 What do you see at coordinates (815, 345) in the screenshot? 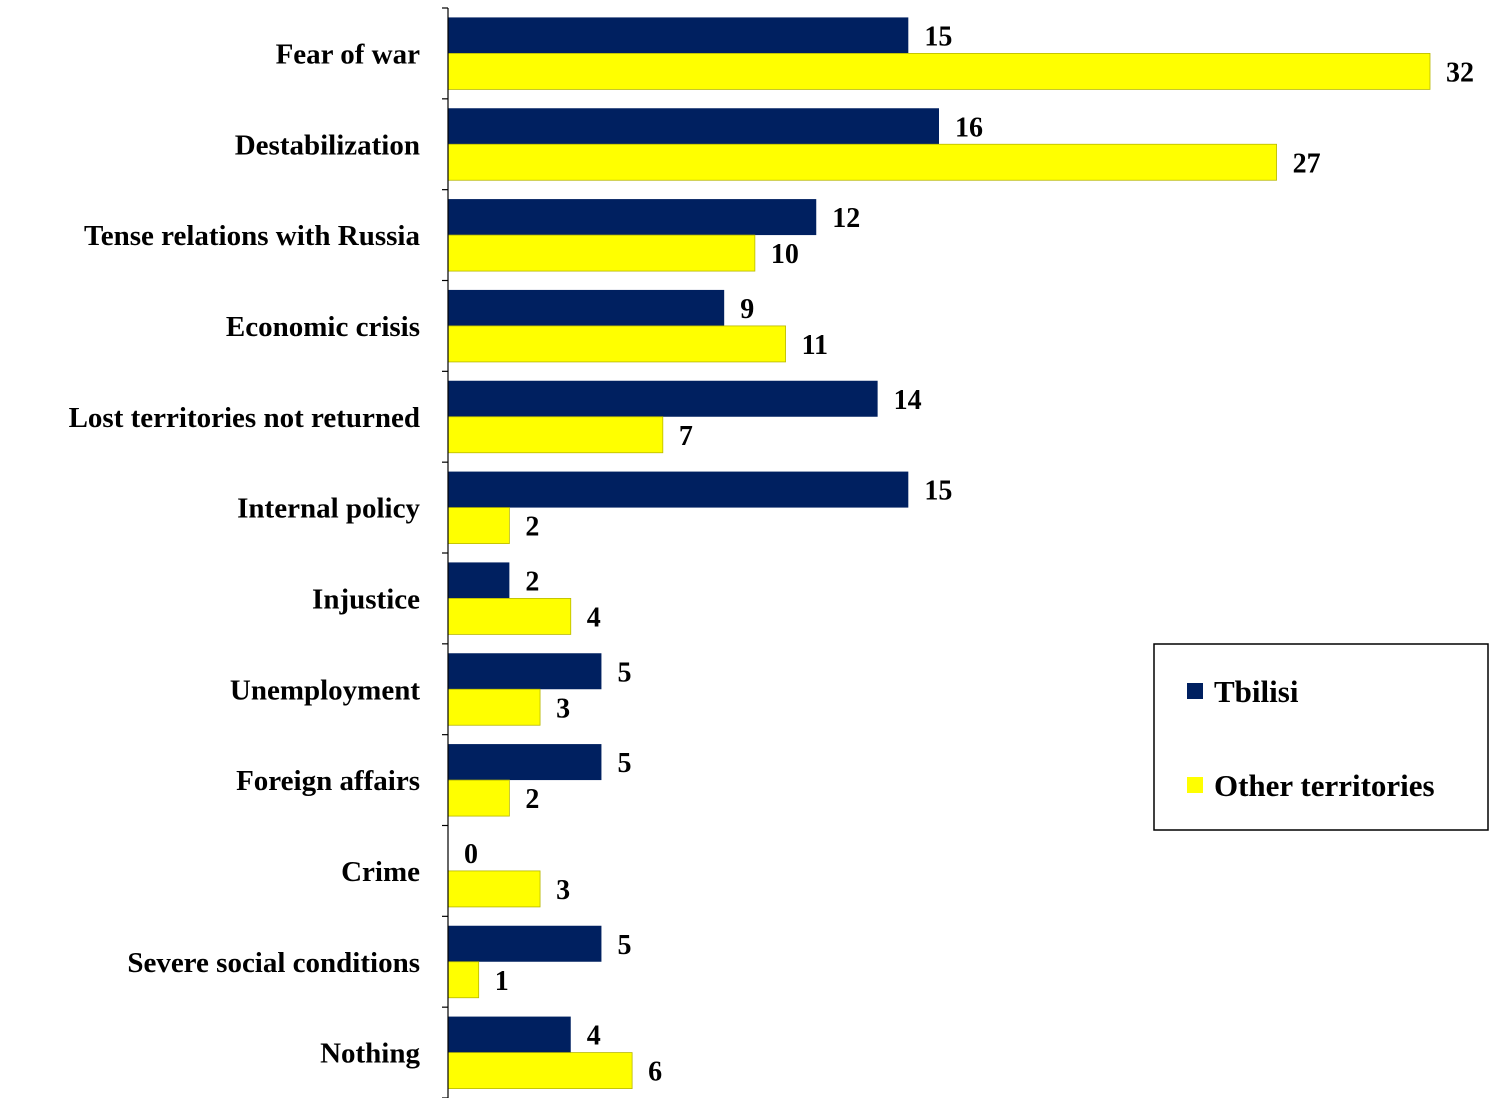
I see `data-label: 11` at bounding box center [815, 345].